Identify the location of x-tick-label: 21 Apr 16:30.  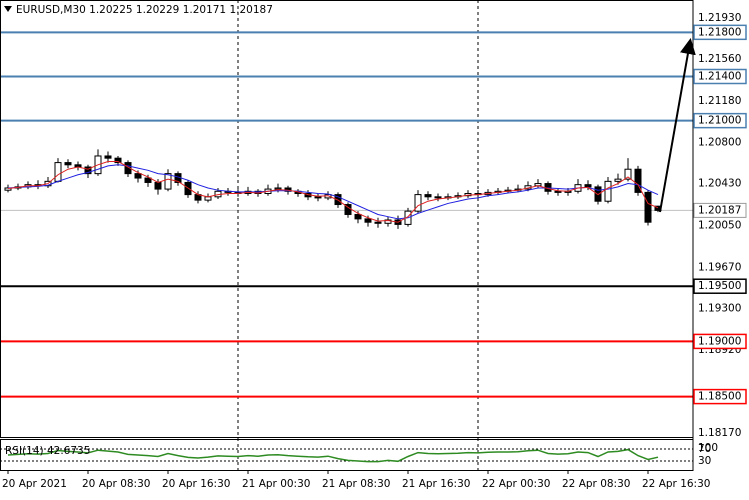
(436, 484).